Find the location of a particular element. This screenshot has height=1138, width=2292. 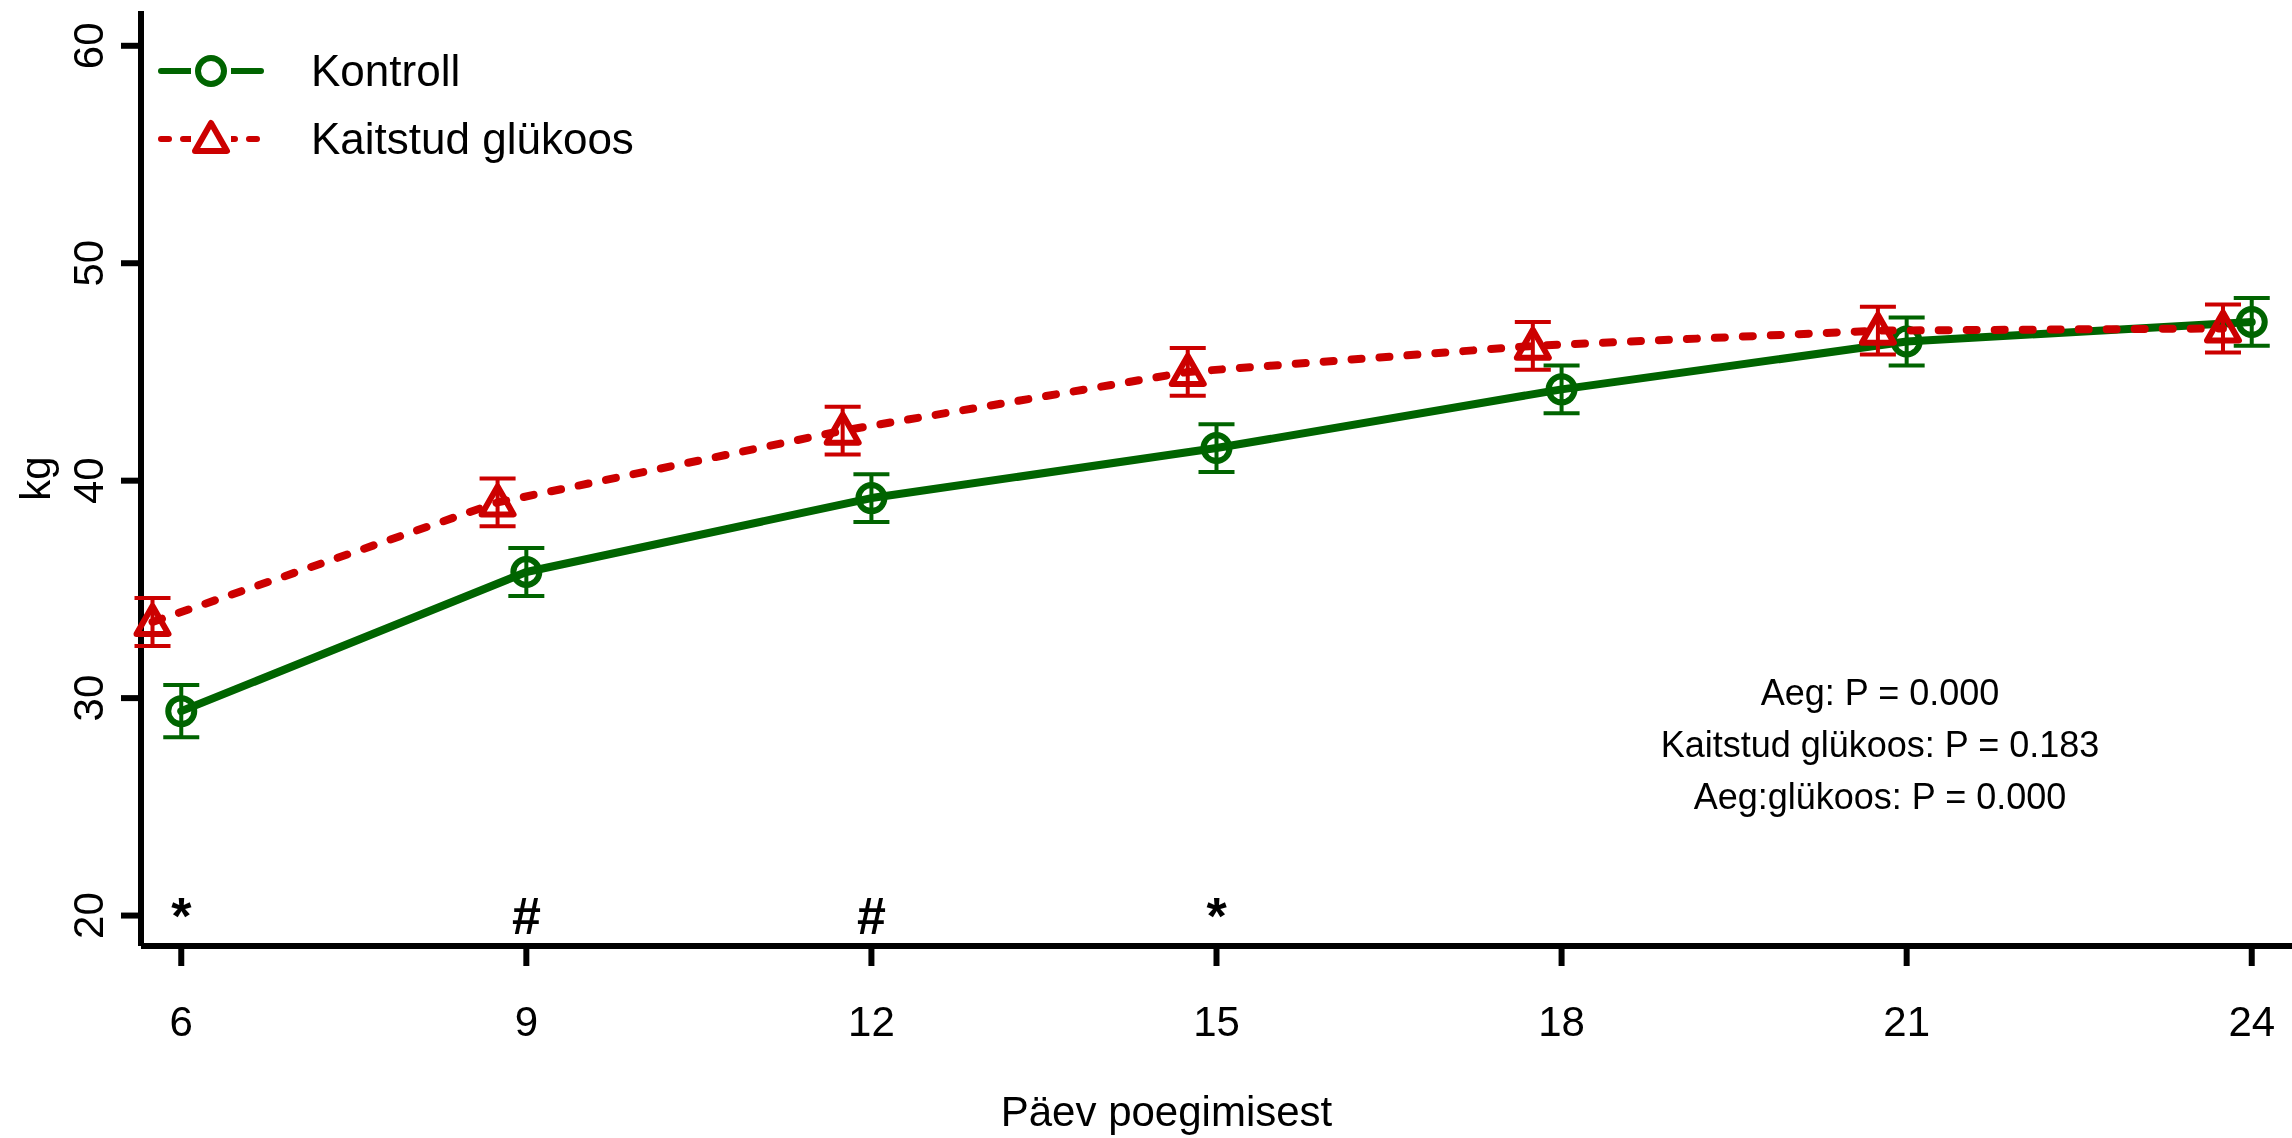

y-tick-label: 20 is located at coordinates (88, 915).